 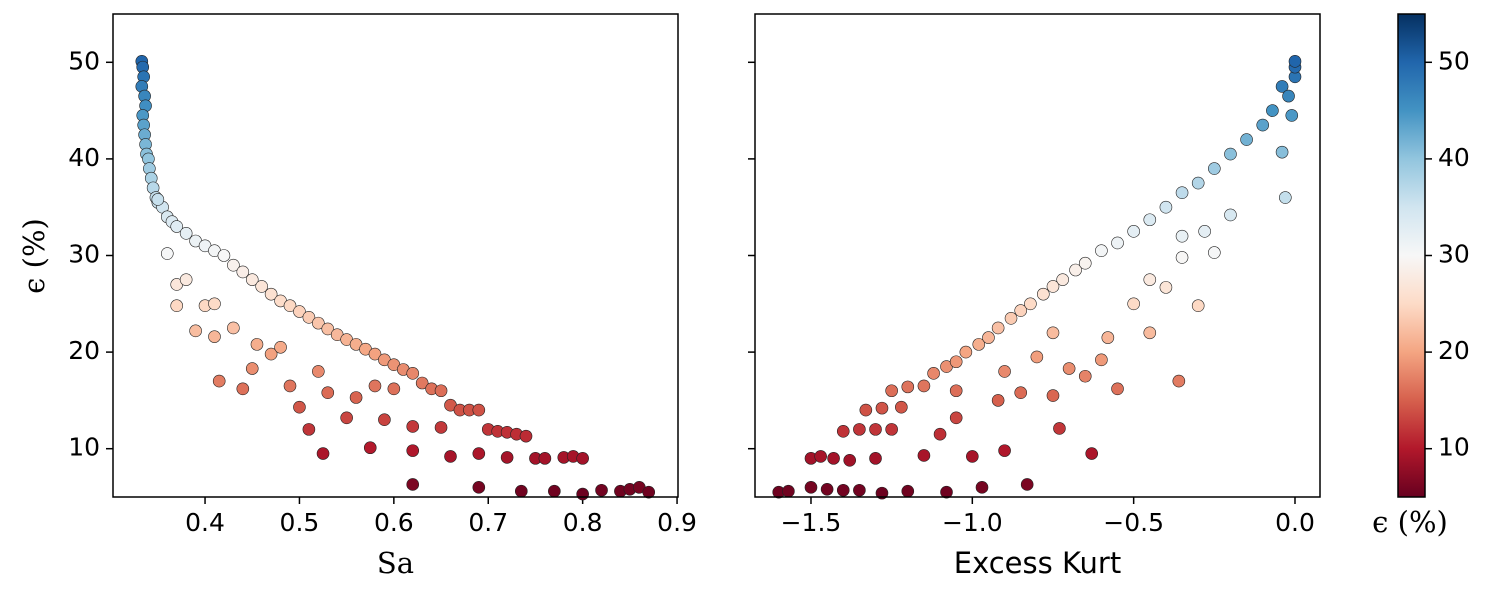 What do you see at coordinates (205, 522) in the screenshot?
I see `x-tick-label: 0.4` at bounding box center [205, 522].